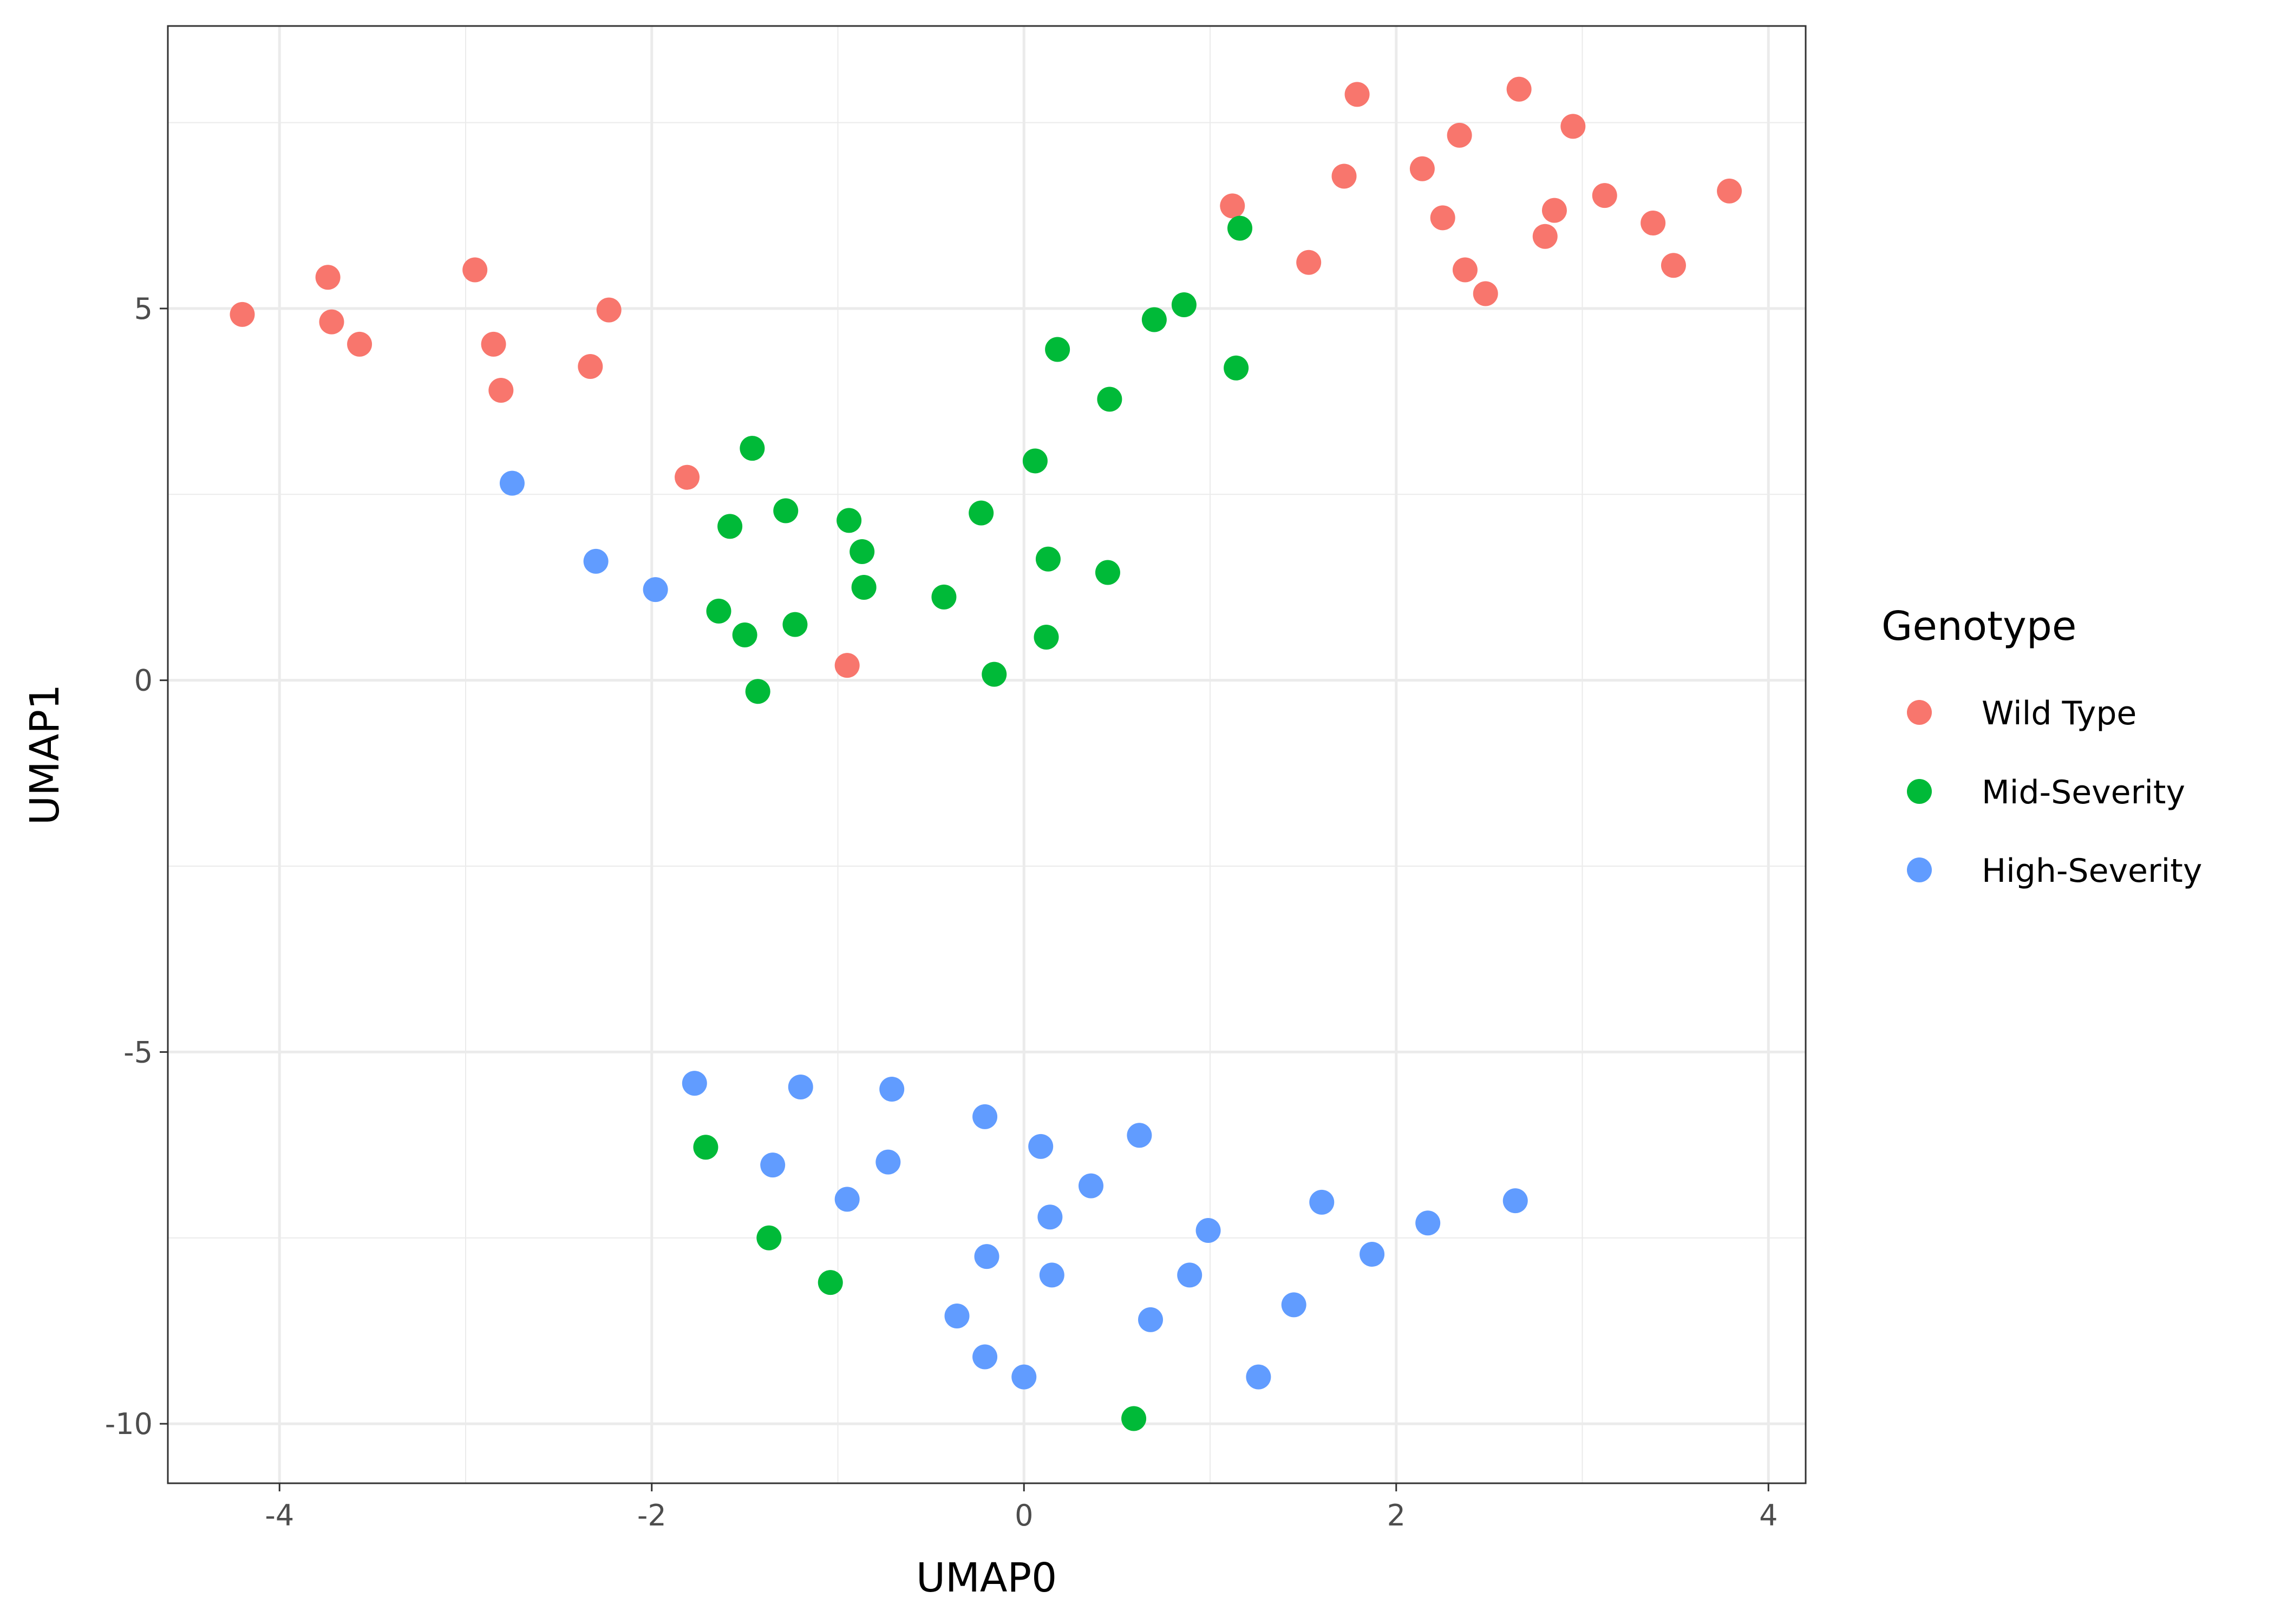  I want to click on y-axis-ticks: -10 -5 0 5, so click(137, 866).